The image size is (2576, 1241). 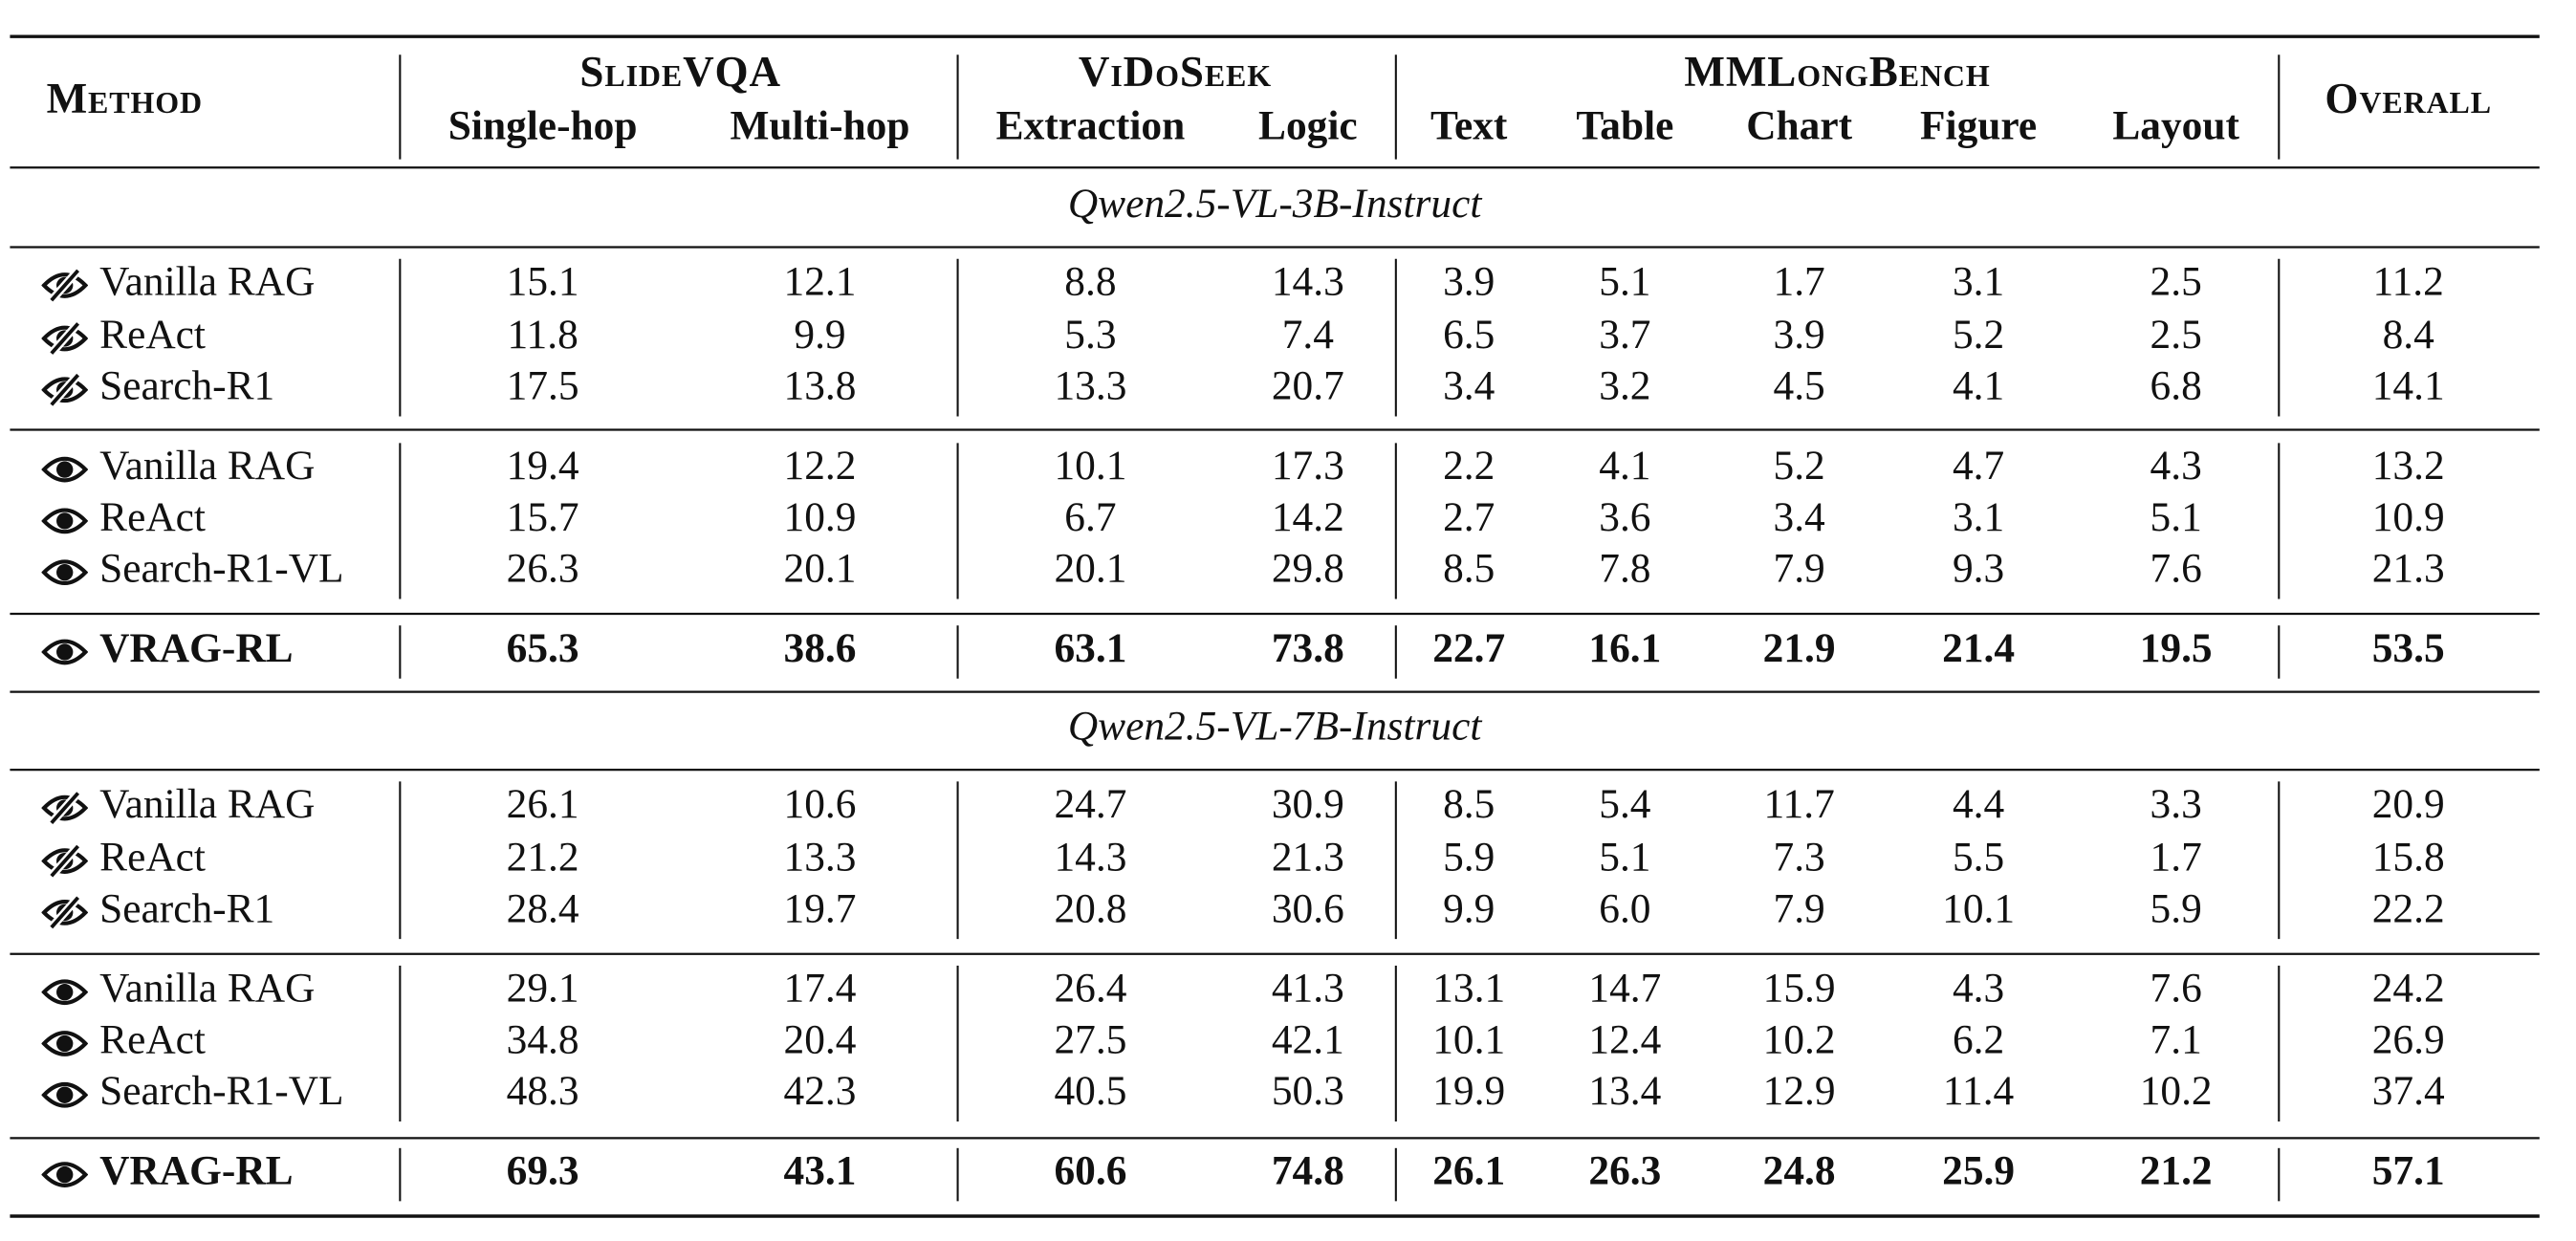 I want to click on cell-value: 3.7, so click(x=1624, y=335).